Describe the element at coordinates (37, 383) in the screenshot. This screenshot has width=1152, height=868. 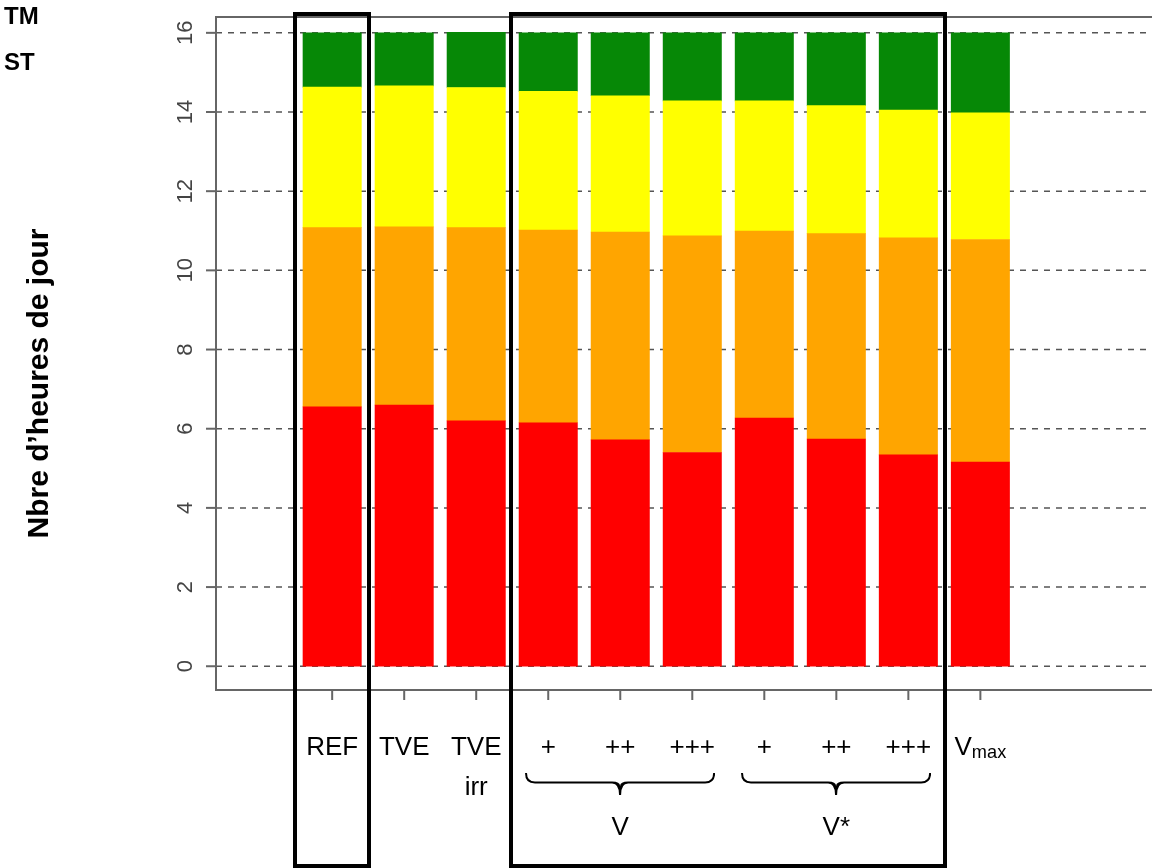
I see `y-axis-title: Nbre d’heures de jour` at that location.